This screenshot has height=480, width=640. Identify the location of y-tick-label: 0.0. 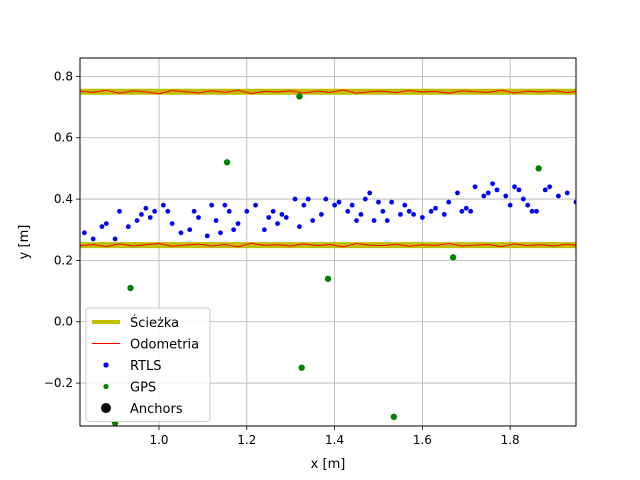
(63, 322).